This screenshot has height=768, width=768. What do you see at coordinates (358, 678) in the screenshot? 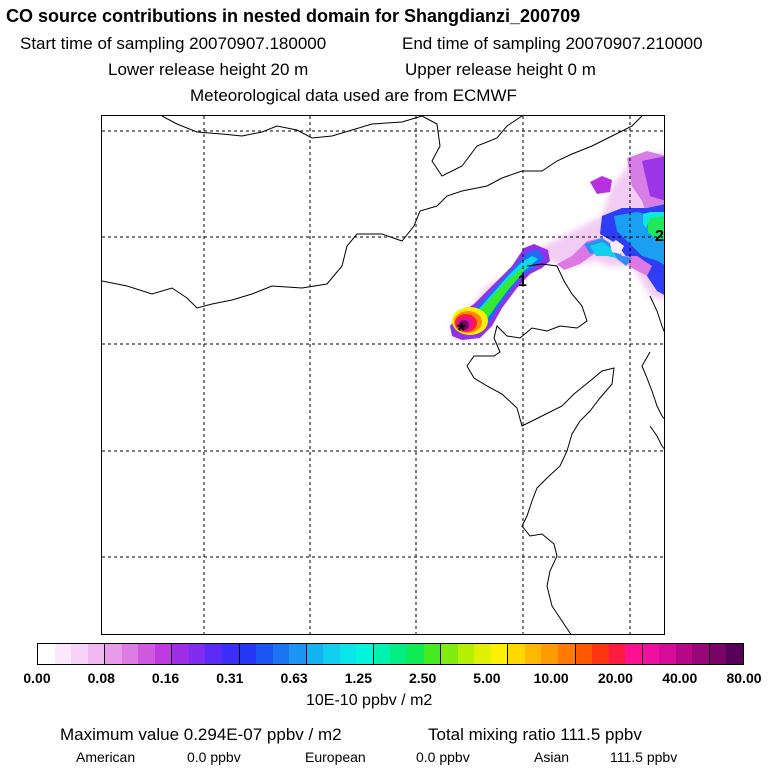
I see `colorbar-tick-label: 1.25` at bounding box center [358, 678].